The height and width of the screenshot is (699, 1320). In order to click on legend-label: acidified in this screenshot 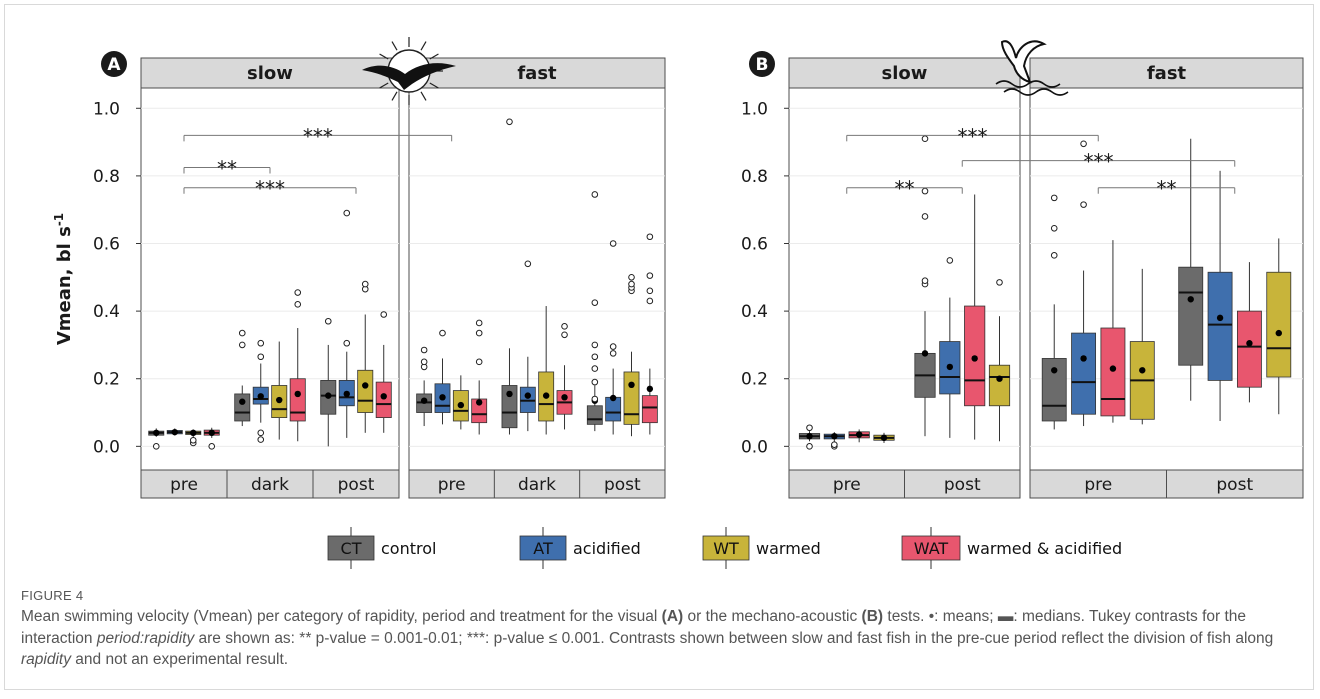, I will do `click(607, 548)`.